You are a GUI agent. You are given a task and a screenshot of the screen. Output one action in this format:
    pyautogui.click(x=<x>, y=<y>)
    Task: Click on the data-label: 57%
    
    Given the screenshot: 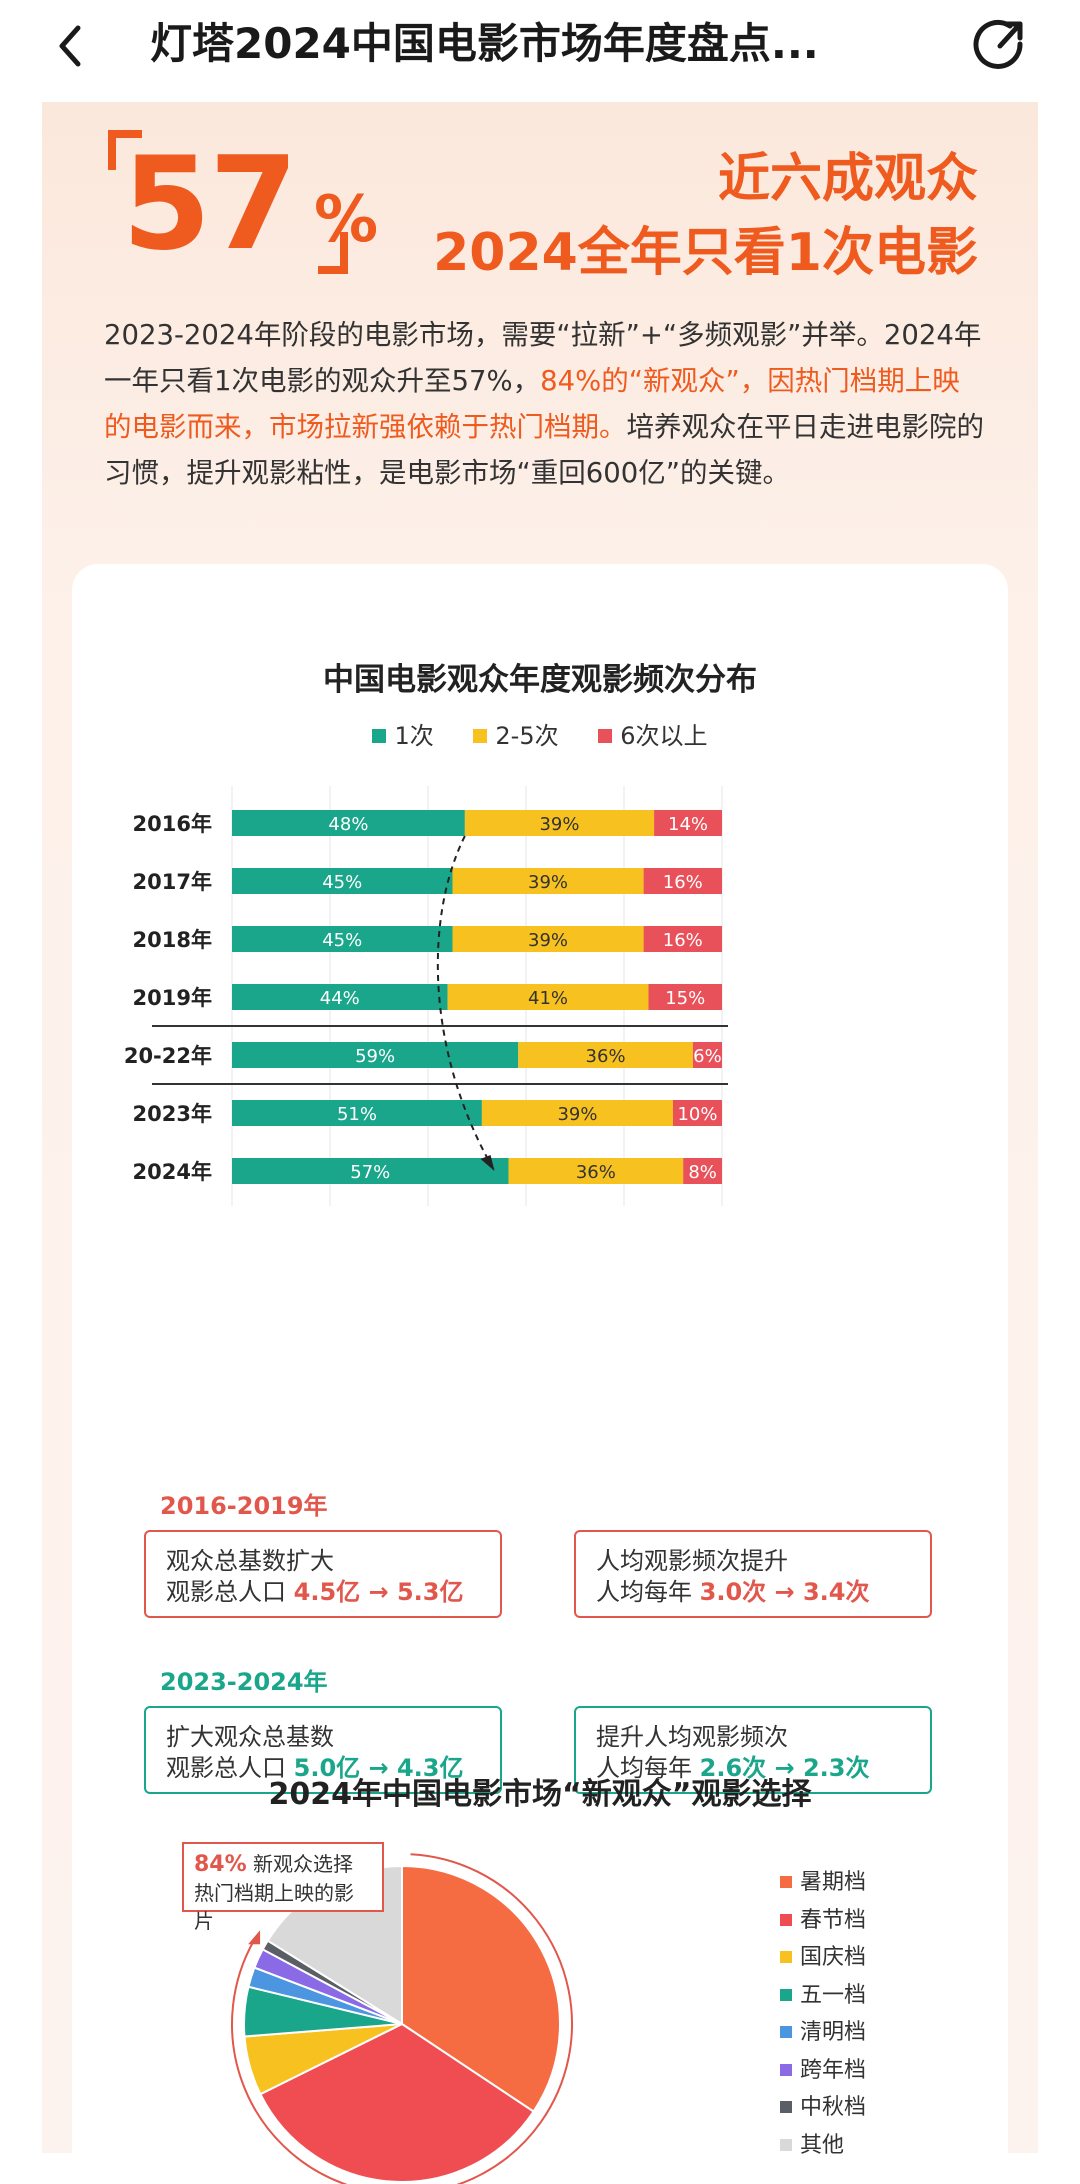 What is the action you would take?
    pyautogui.click(x=370, y=1172)
    